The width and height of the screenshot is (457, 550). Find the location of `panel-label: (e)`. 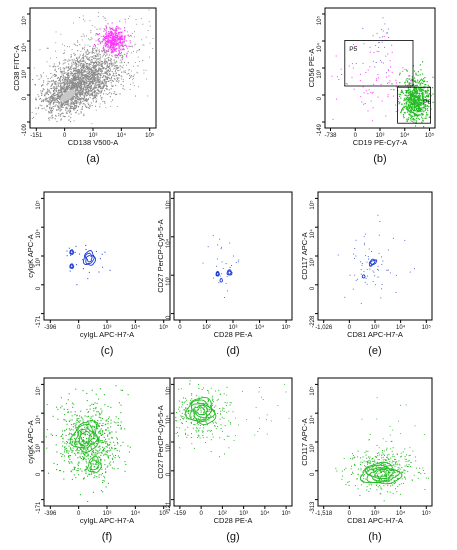

panel-label: (e) is located at coordinates (374, 351).